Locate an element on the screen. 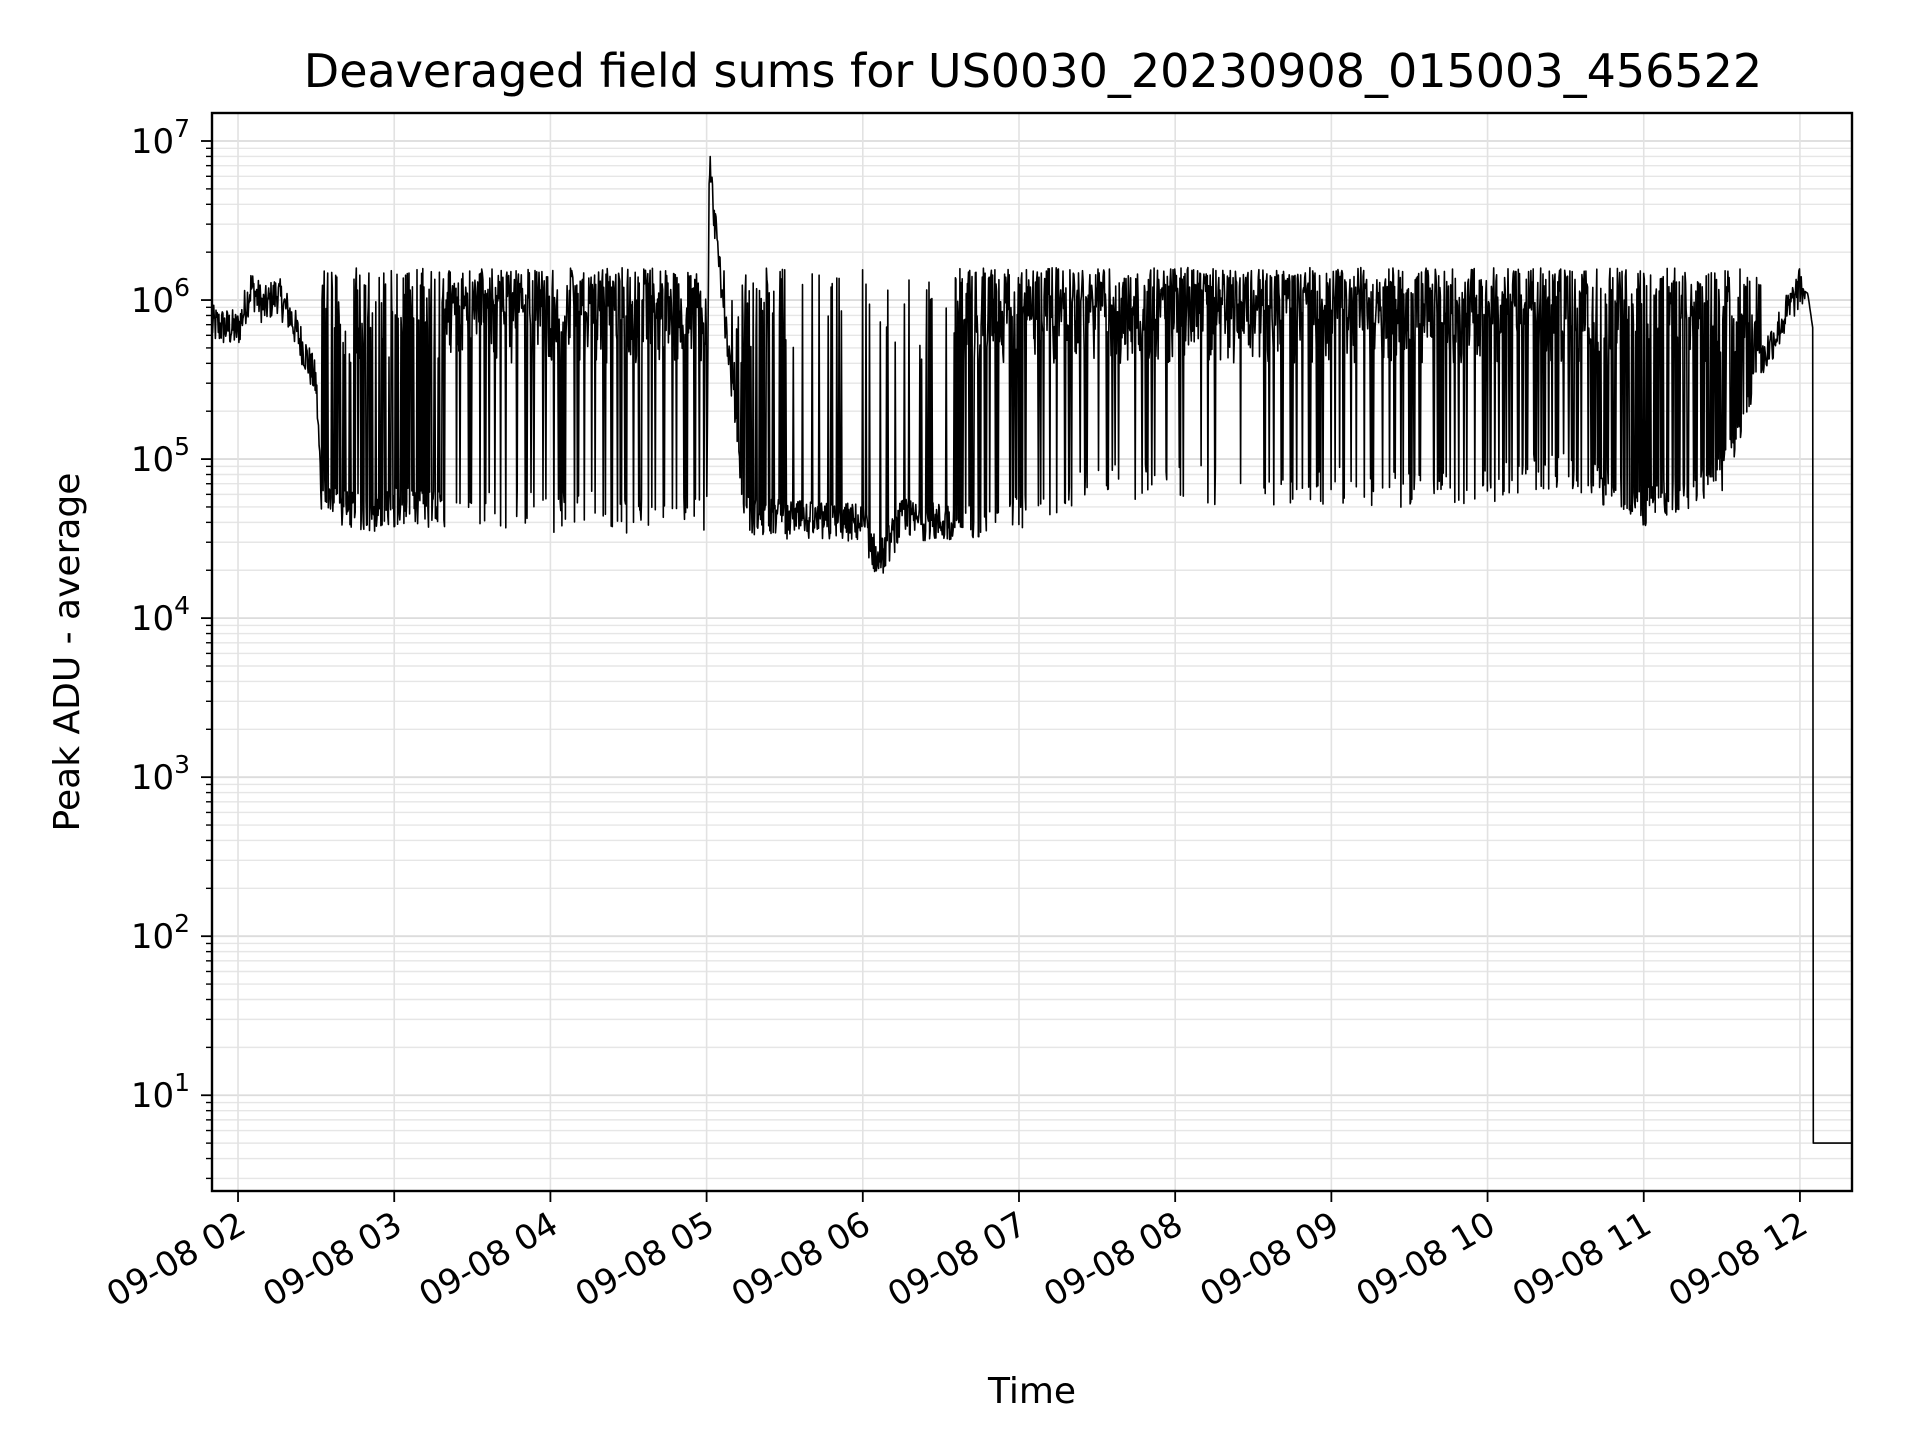 Image resolution: width=1920 pixels, height=1440 pixels. y-tick-label: 10² is located at coordinates (160, 933).